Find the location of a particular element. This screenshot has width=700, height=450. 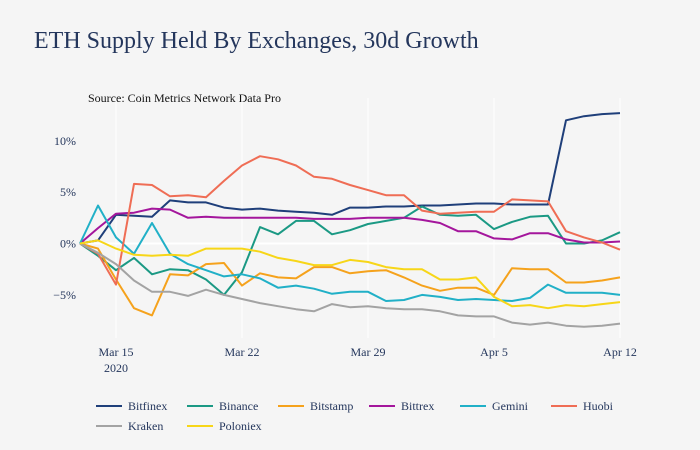

legend-label: Poloniex is located at coordinates (240, 425).